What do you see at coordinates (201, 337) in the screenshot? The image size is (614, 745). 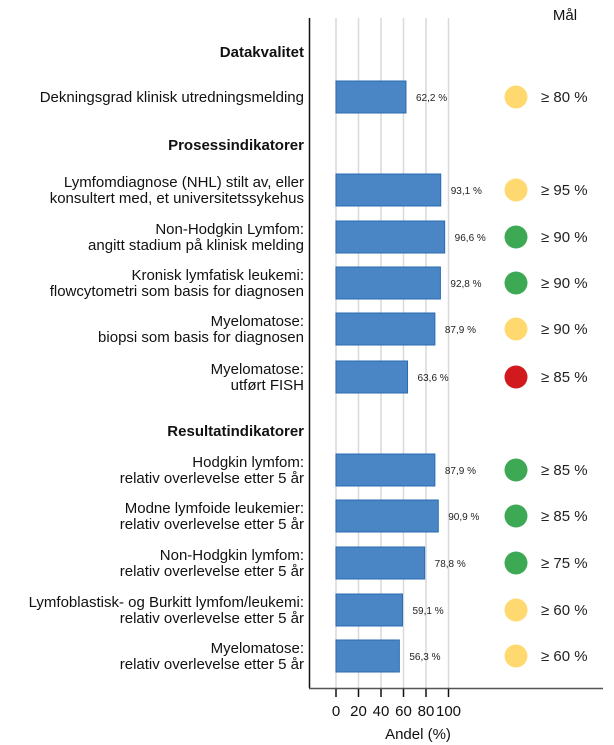 I see `indicator-label: biopsi som basis for diagnosen` at bounding box center [201, 337].